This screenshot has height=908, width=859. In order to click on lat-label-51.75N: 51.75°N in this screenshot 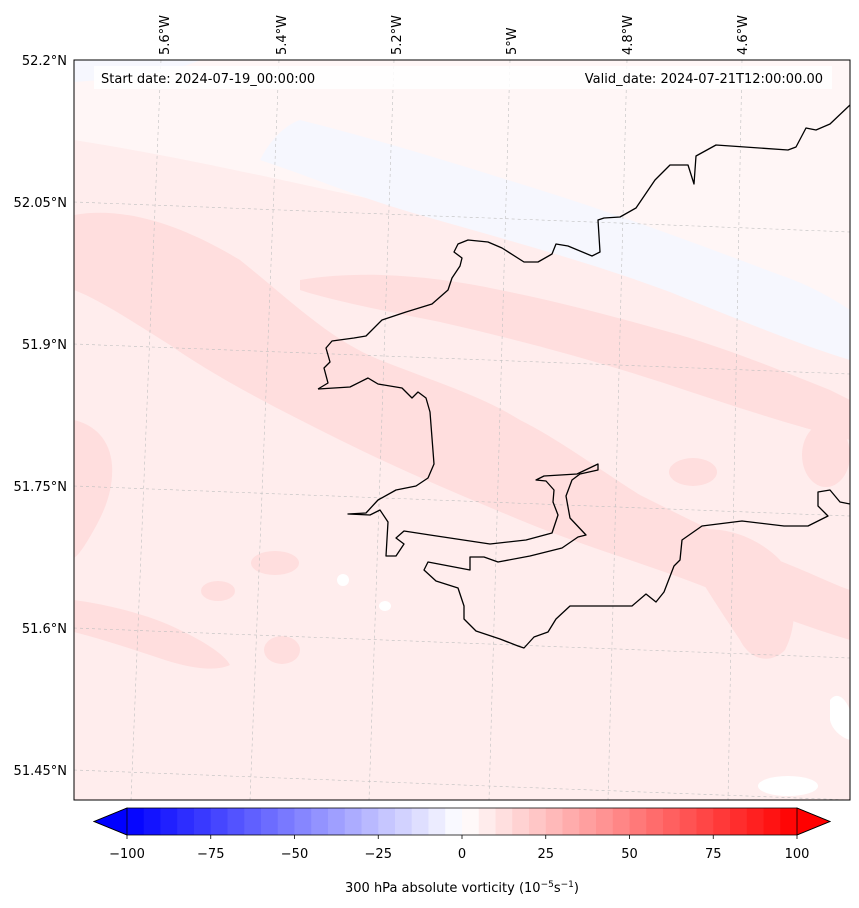, I will do `click(40, 487)`.